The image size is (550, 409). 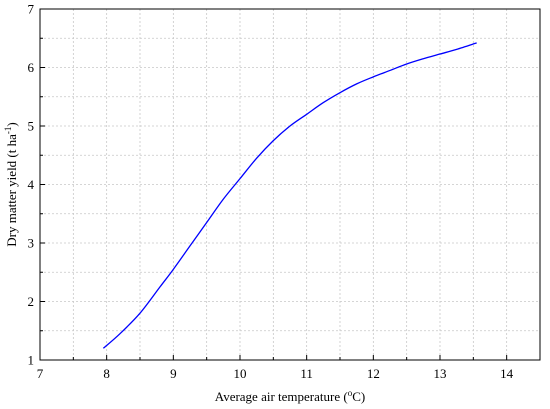 I want to click on x-tick-label: 7, so click(x=40, y=373).